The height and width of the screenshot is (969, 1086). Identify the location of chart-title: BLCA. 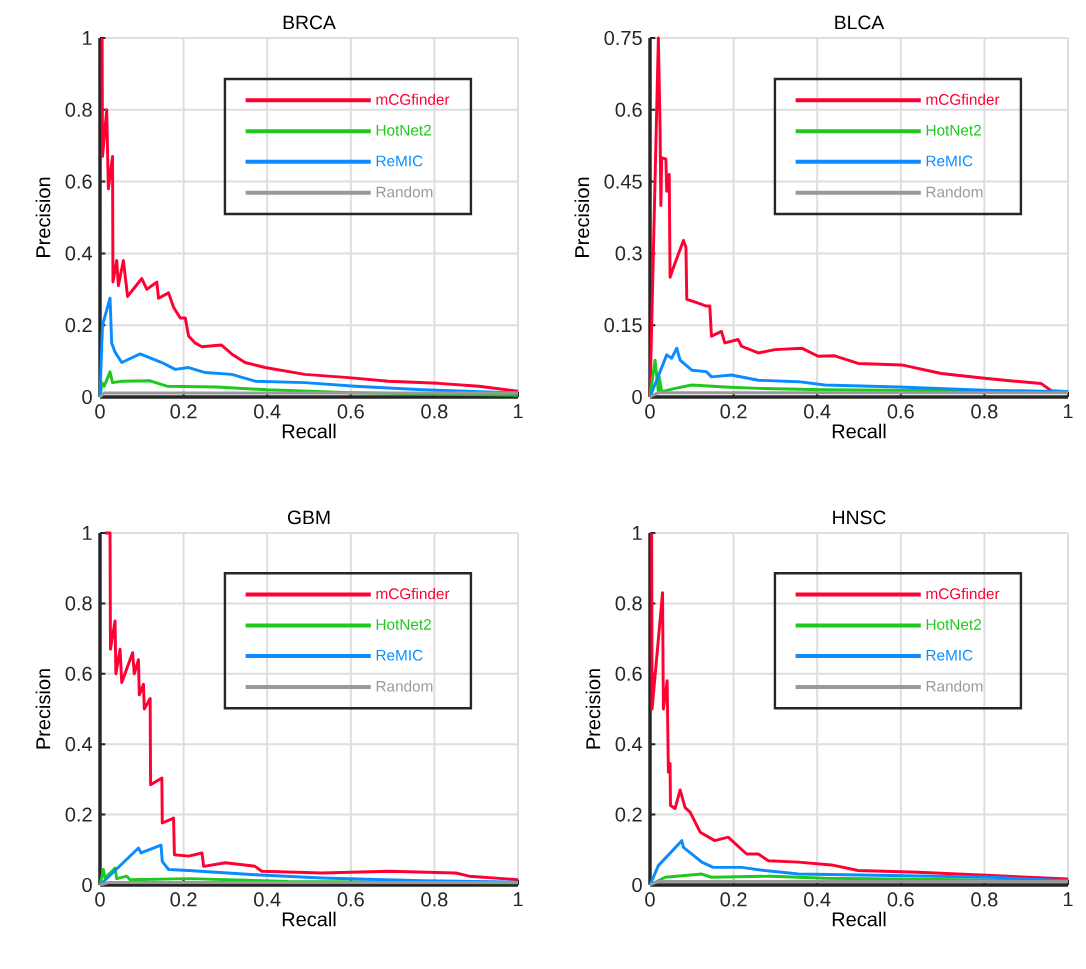
(860, 22).